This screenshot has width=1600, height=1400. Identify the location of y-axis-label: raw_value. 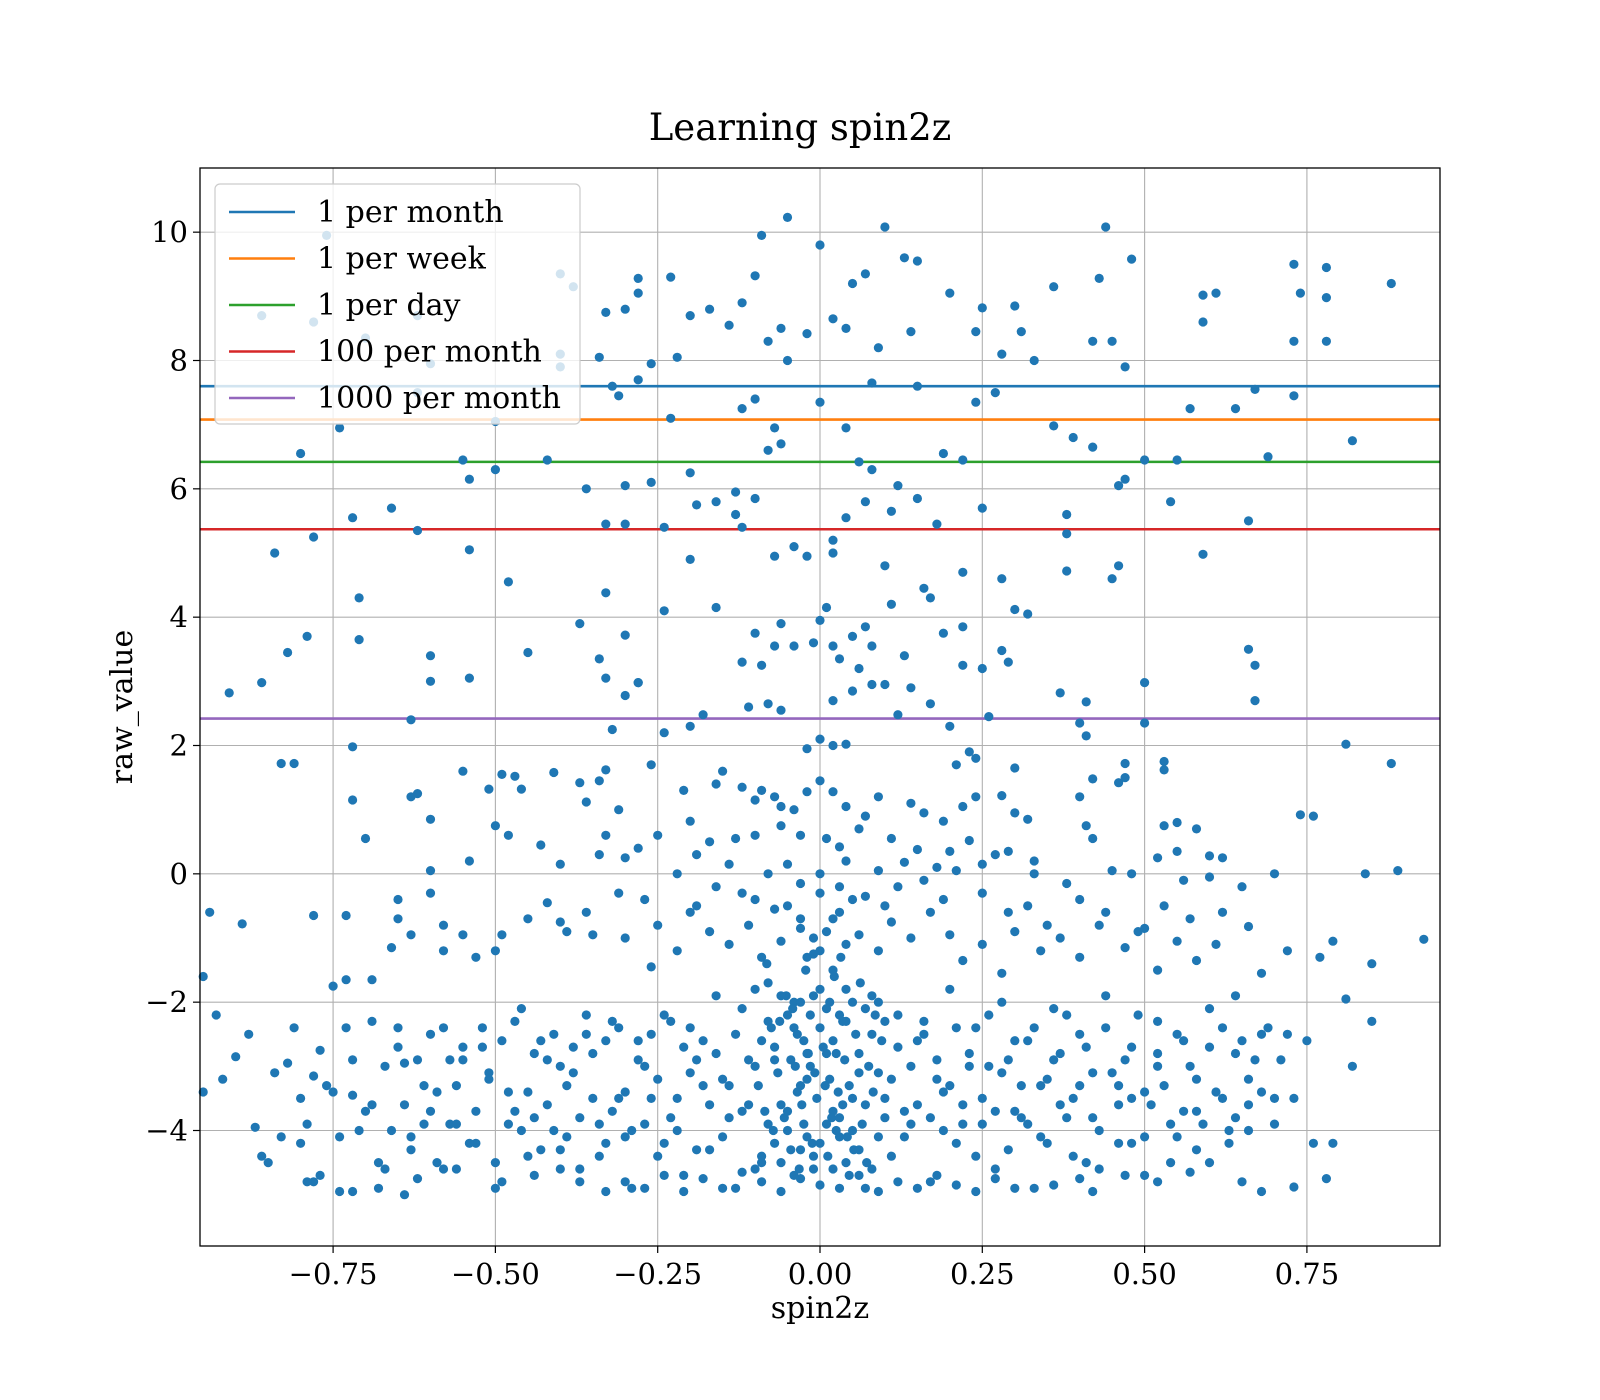
(122, 707).